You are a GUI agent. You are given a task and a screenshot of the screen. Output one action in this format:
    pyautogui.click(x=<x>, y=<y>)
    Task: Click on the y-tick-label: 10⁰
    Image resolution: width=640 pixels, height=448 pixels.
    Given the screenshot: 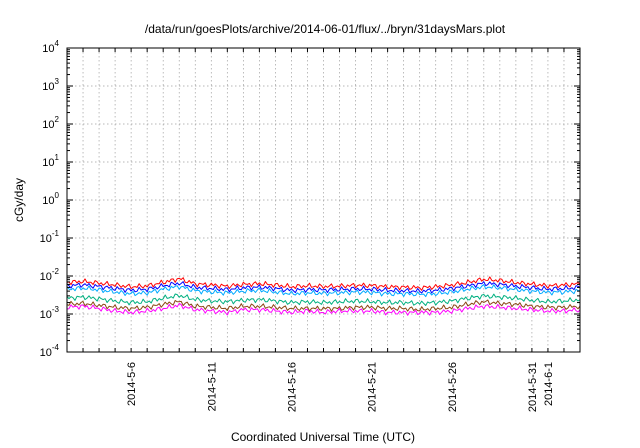 What is the action you would take?
    pyautogui.click(x=50, y=199)
    